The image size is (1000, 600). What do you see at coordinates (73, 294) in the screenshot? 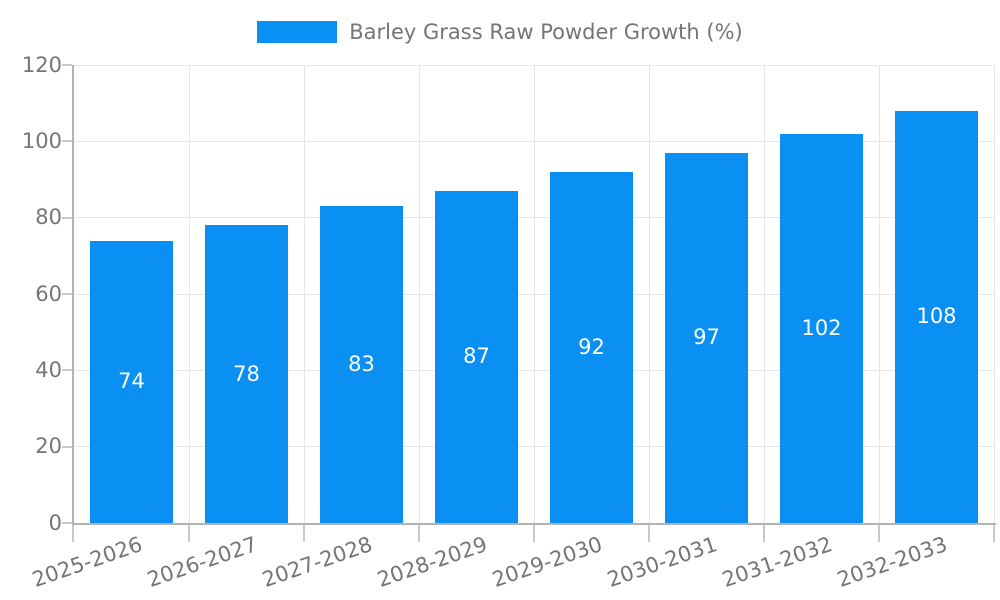
I see `y-axis-line` at bounding box center [73, 294].